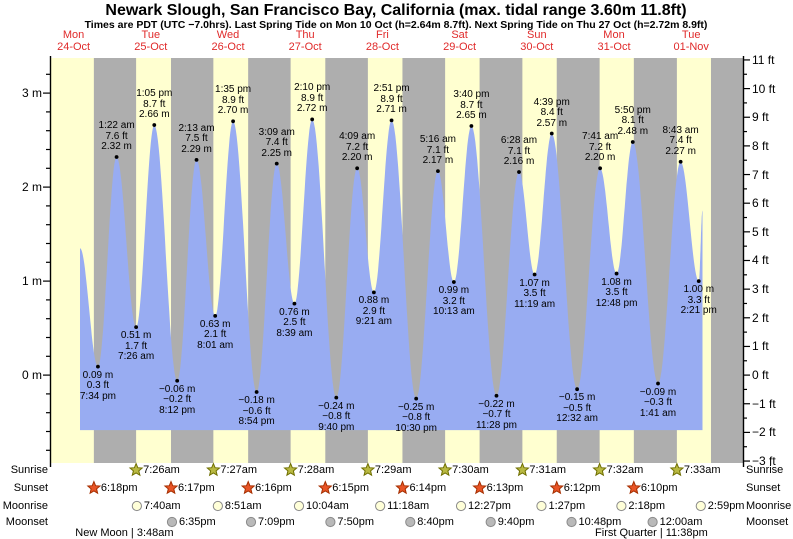 This screenshot has height=539, width=793. Describe the element at coordinates (698, 300) in the screenshot. I see `low-tide-label: 1.00 m 3.3 ft 2:21 pm` at that location.